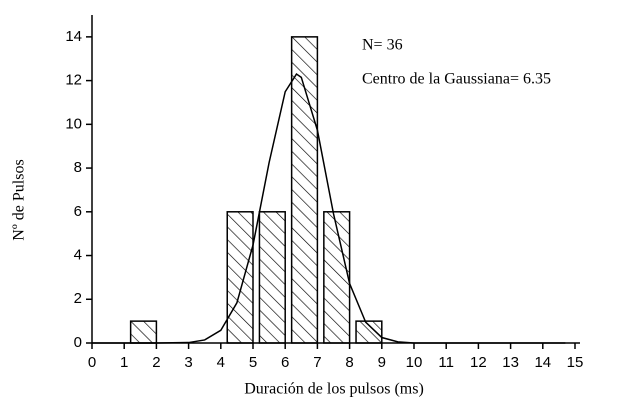 The width and height of the screenshot is (617, 406). What do you see at coordinates (78, 167) in the screenshot?
I see `y-tick-label: 8` at bounding box center [78, 167].